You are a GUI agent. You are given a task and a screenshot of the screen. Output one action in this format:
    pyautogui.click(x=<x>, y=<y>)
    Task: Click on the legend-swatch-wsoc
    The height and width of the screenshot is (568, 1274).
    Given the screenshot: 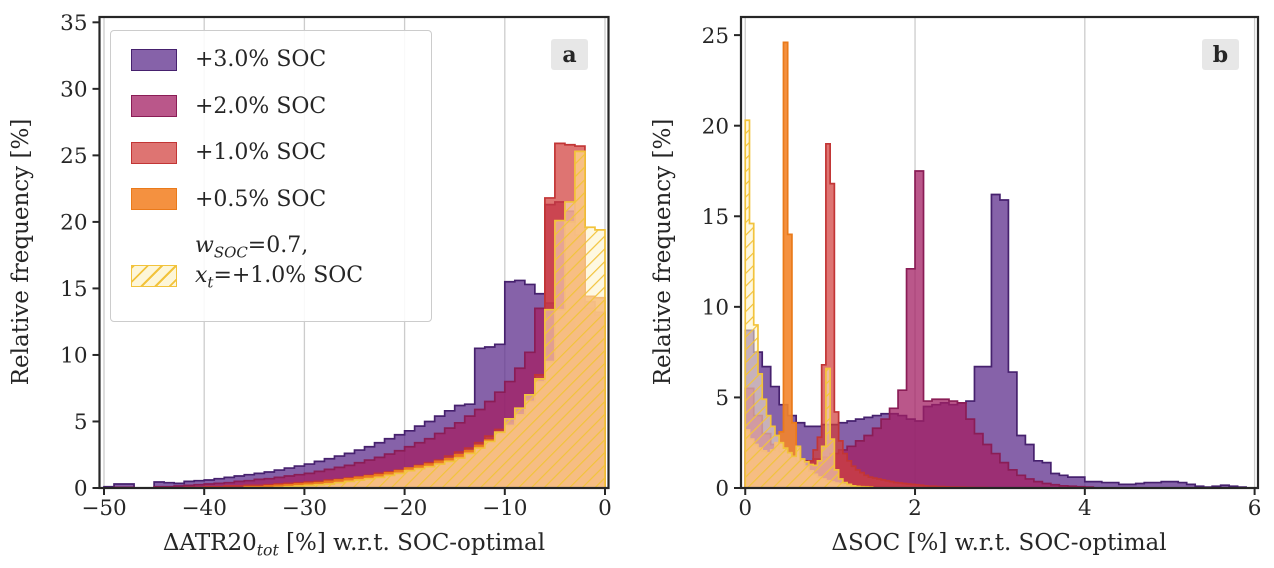 What is the action you would take?
    pyautogui.click(x=154, y=276)
    